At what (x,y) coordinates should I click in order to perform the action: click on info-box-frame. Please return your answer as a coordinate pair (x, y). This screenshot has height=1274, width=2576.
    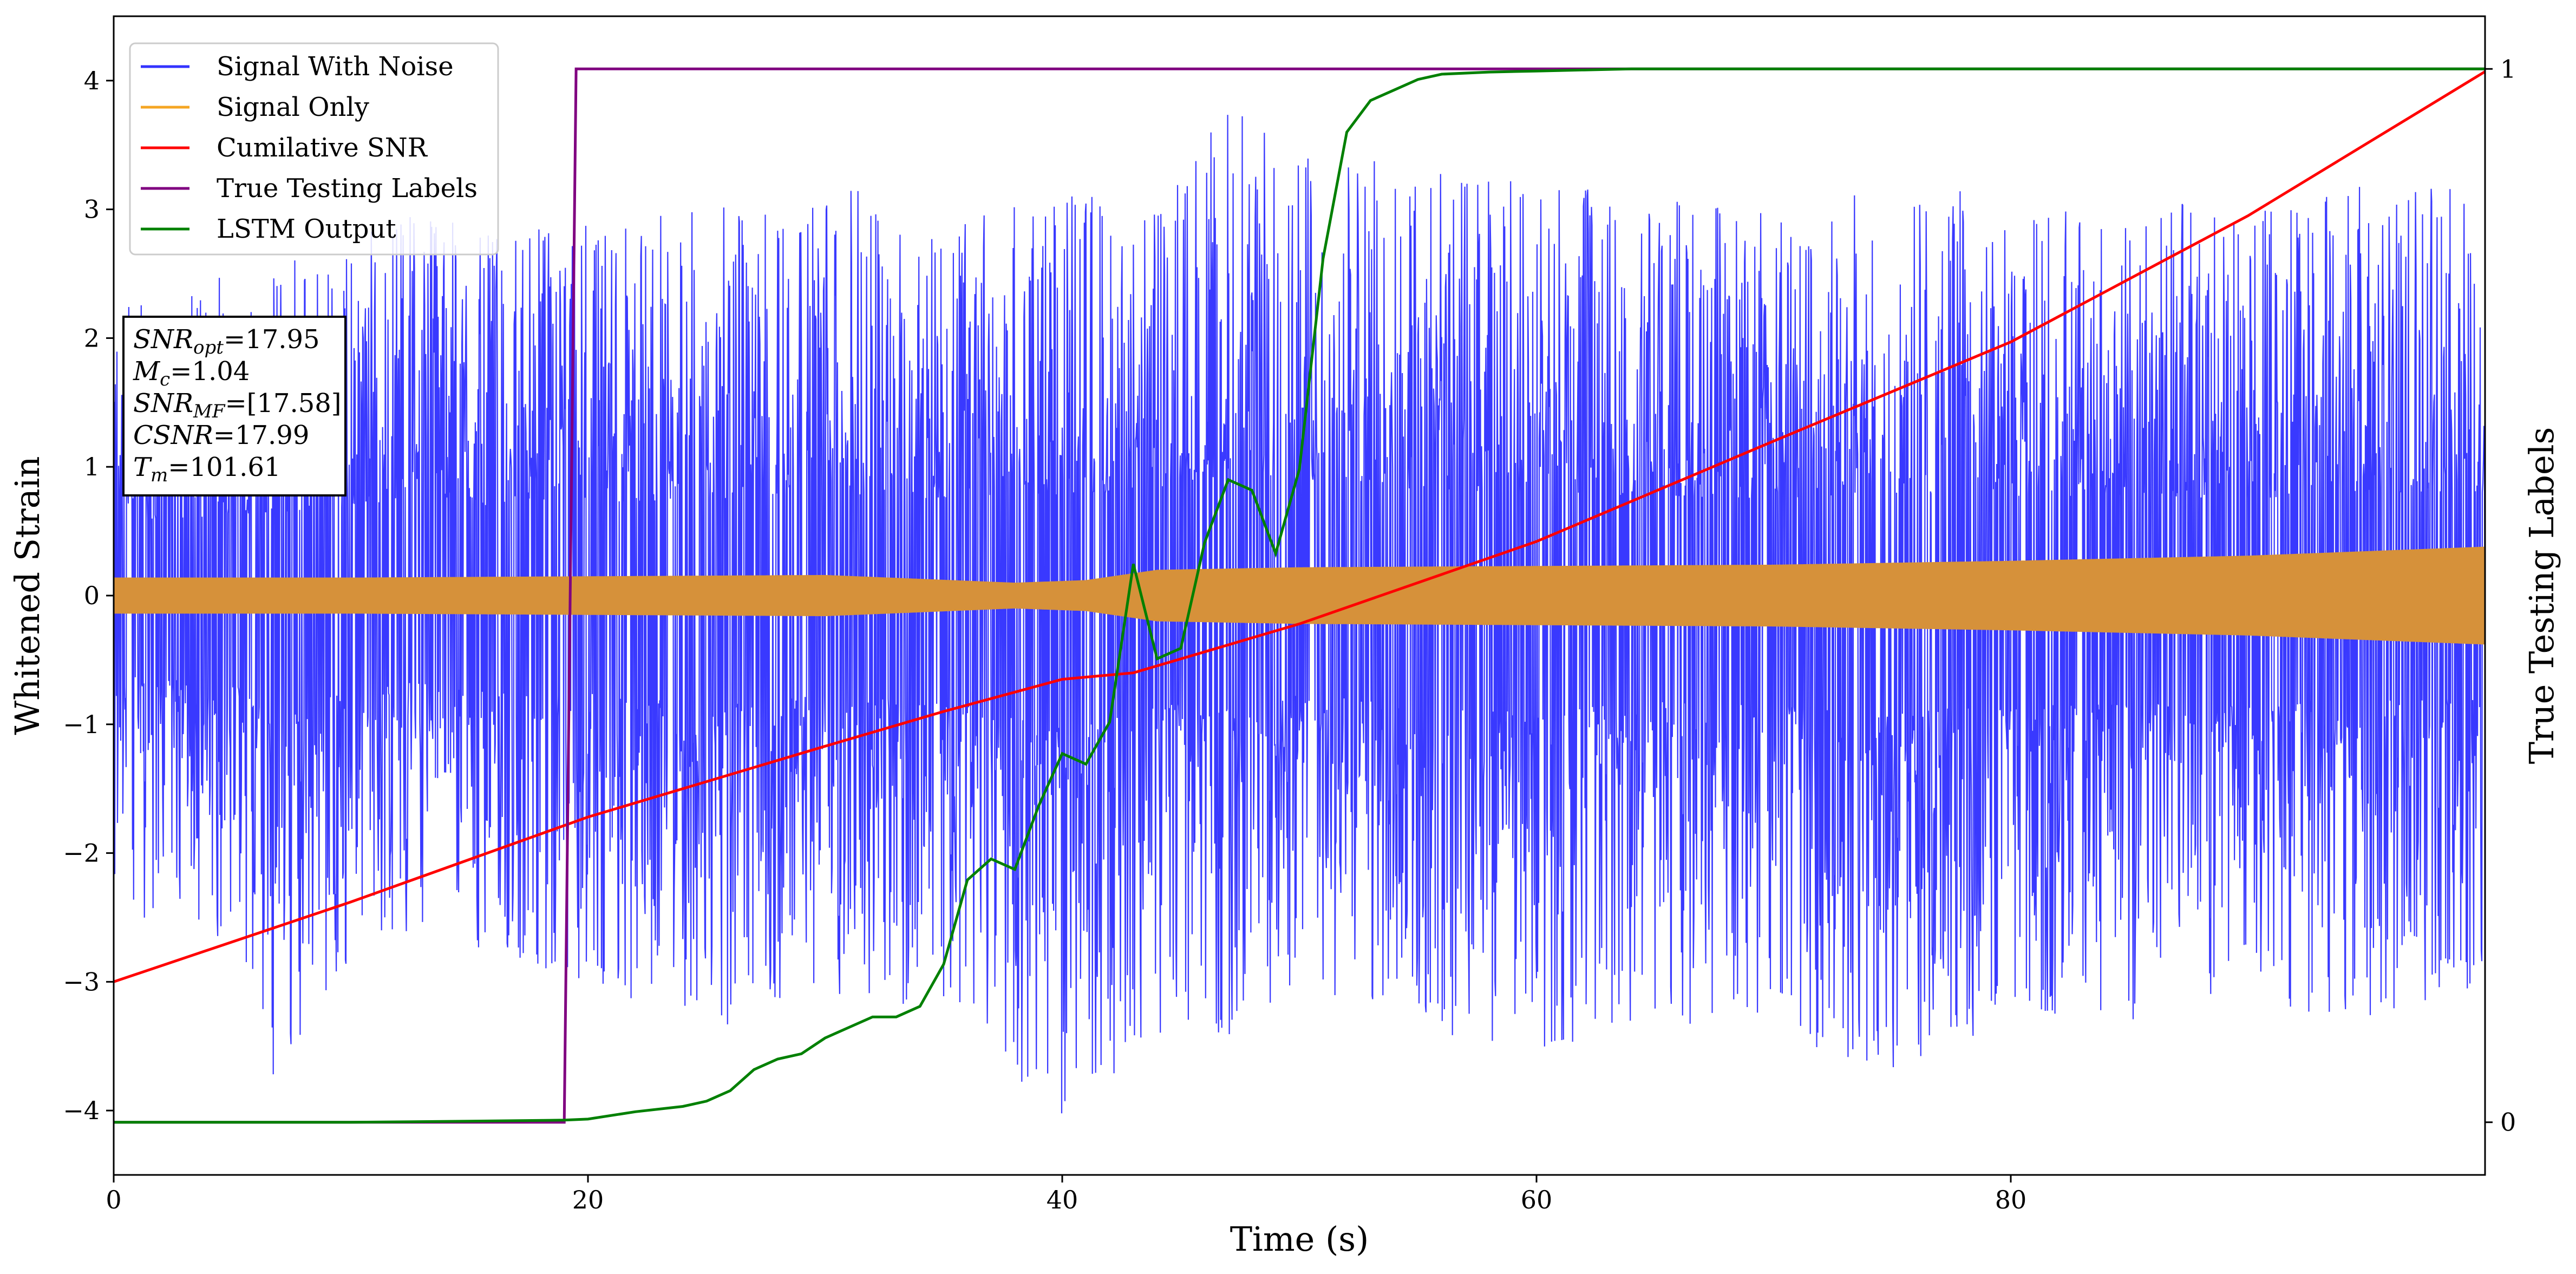
    Looking at the image, I should click on (234, 406).